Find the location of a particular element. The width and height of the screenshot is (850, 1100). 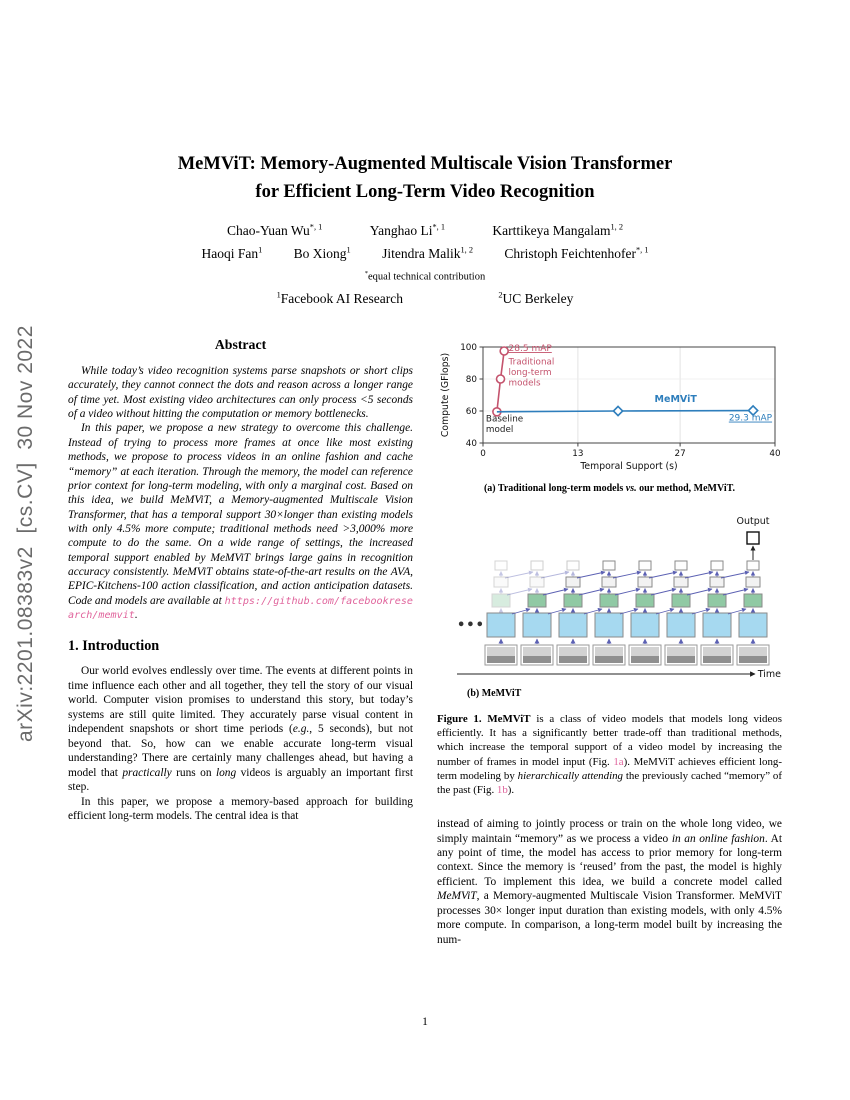

svg-text: Temporal Support (s) is located at coordinates (628, 466).